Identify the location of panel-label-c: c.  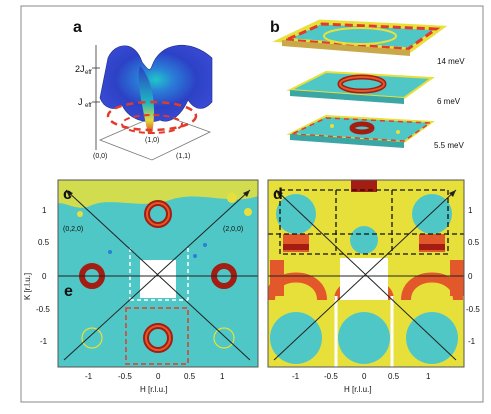
(67, 194).